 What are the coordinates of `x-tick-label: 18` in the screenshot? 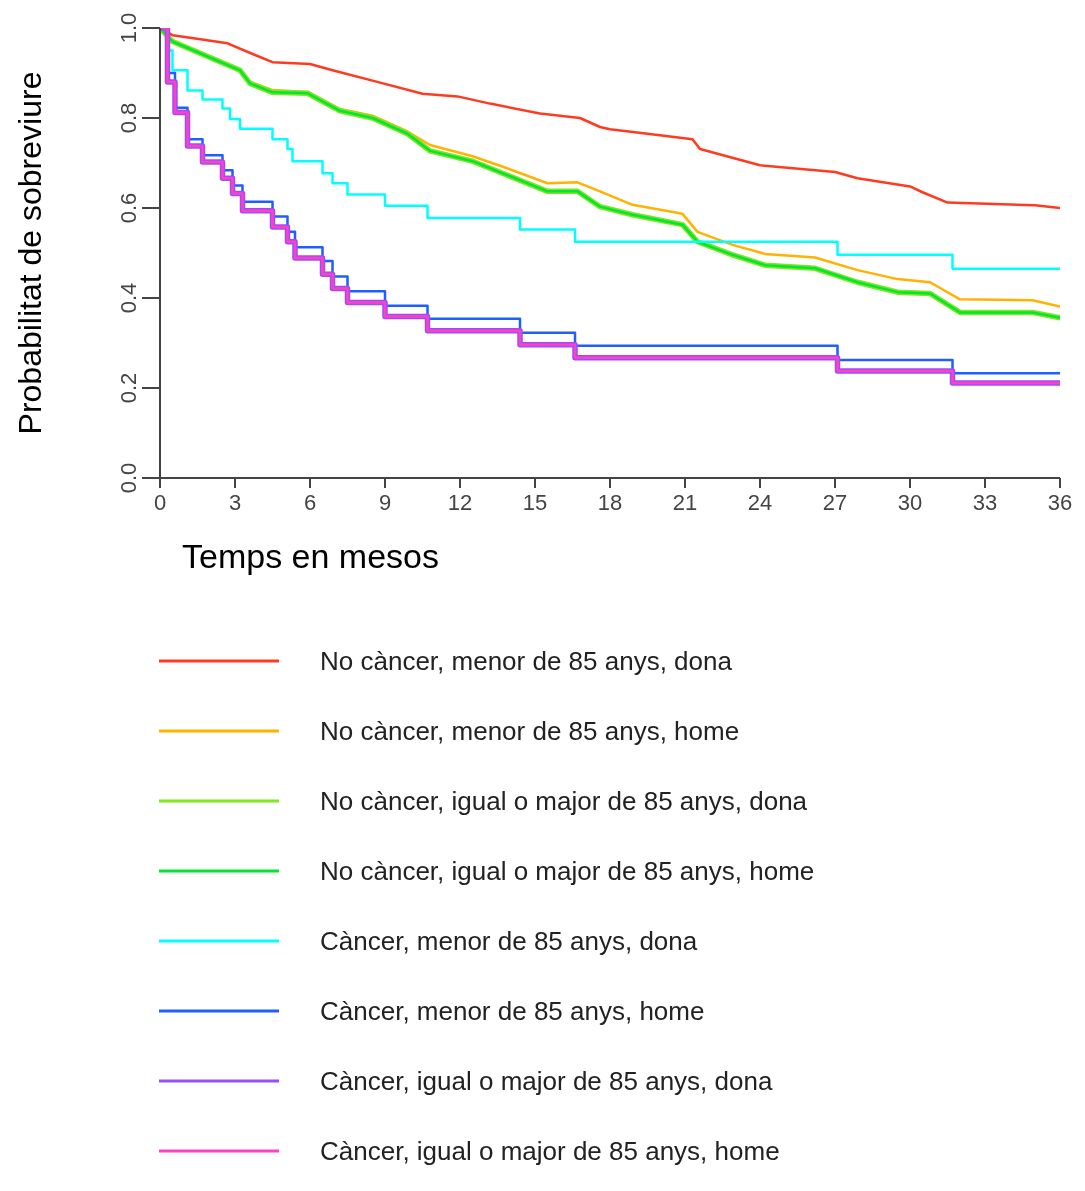 It's located at (610, 502).